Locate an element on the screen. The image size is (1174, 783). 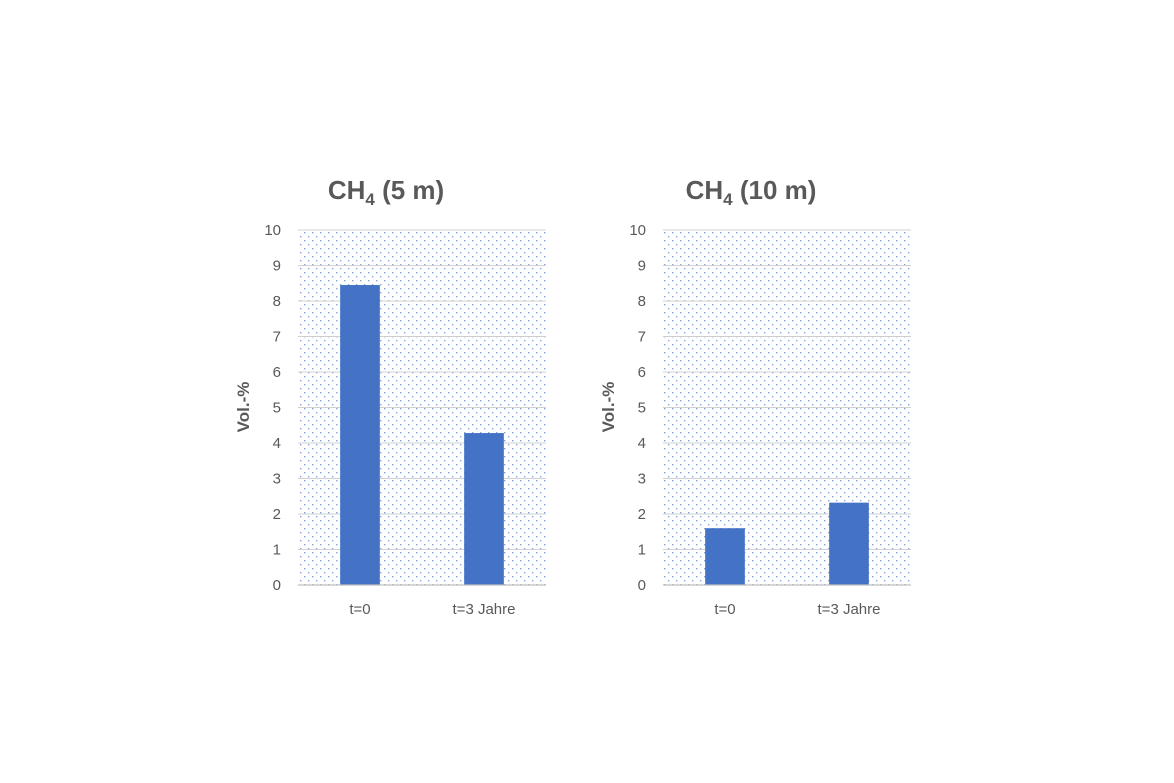
title-rest: (5 m) is located at coordinates (409, 190).